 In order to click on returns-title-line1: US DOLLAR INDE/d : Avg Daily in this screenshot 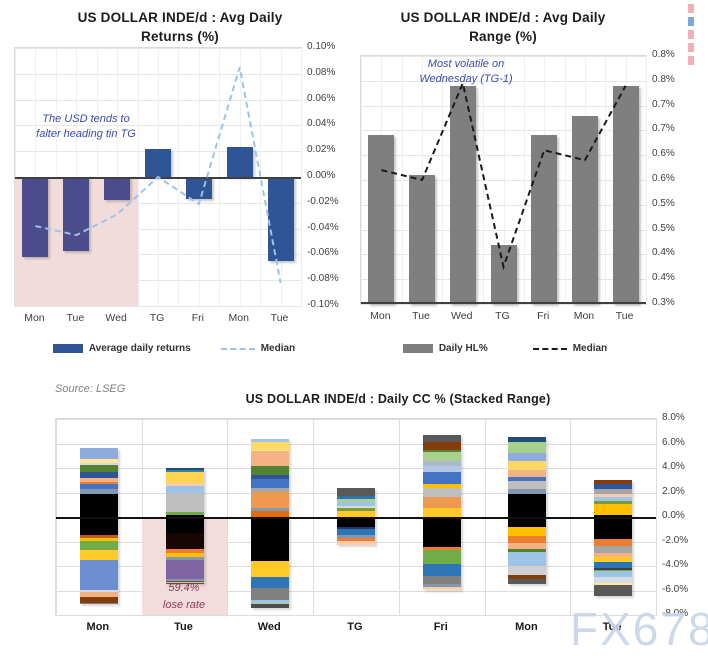, I will do `click(180, 17)`.